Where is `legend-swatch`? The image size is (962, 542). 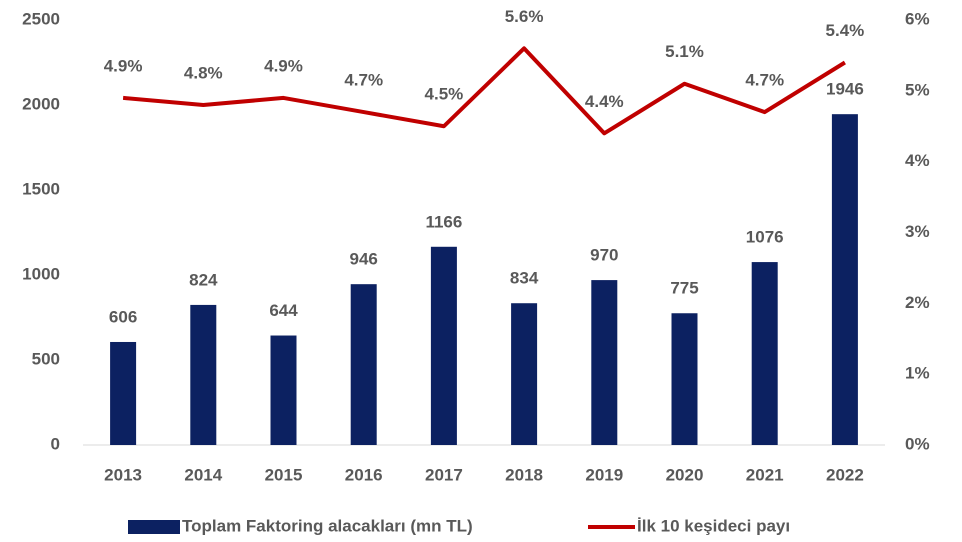
legend-swatch is located at coordinates (154, 527).